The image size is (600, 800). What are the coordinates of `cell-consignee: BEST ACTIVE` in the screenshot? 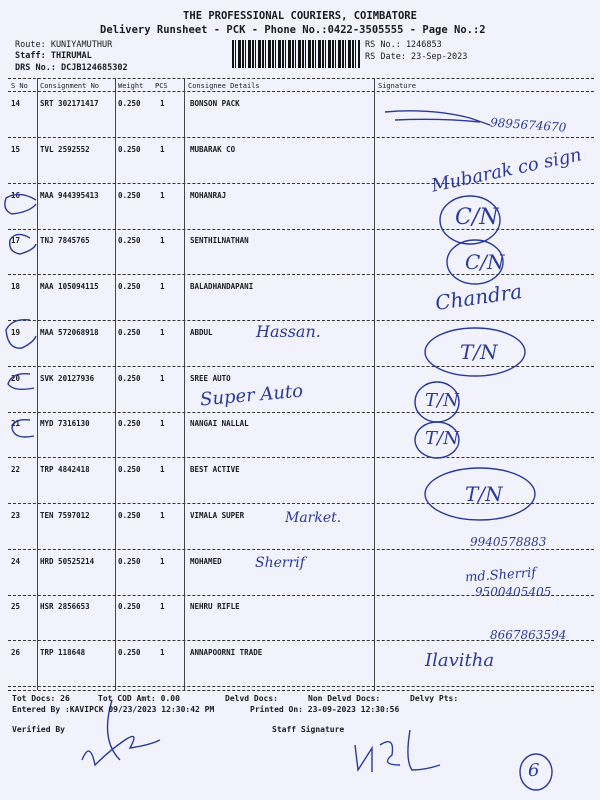 It's located at (215, 469).